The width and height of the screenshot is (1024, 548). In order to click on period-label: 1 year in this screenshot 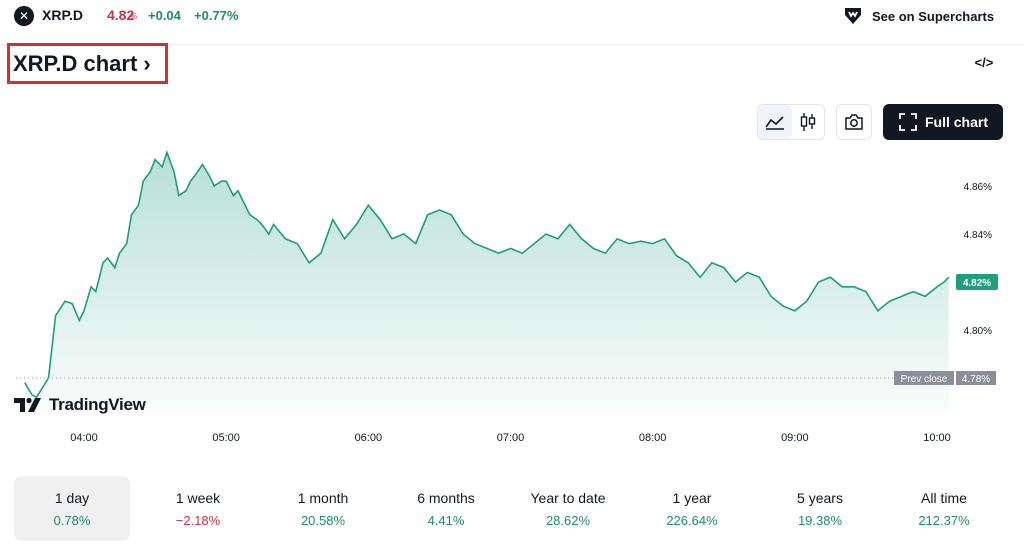, I will do `click(692, 498)`.